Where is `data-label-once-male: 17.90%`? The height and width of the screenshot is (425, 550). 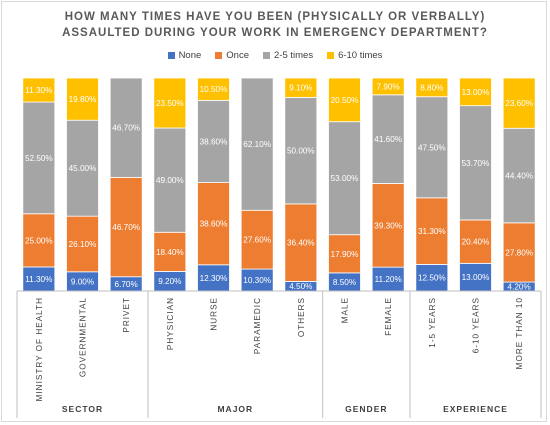
data-label-once-male: 17.90% is located at coordinates (345, 254).